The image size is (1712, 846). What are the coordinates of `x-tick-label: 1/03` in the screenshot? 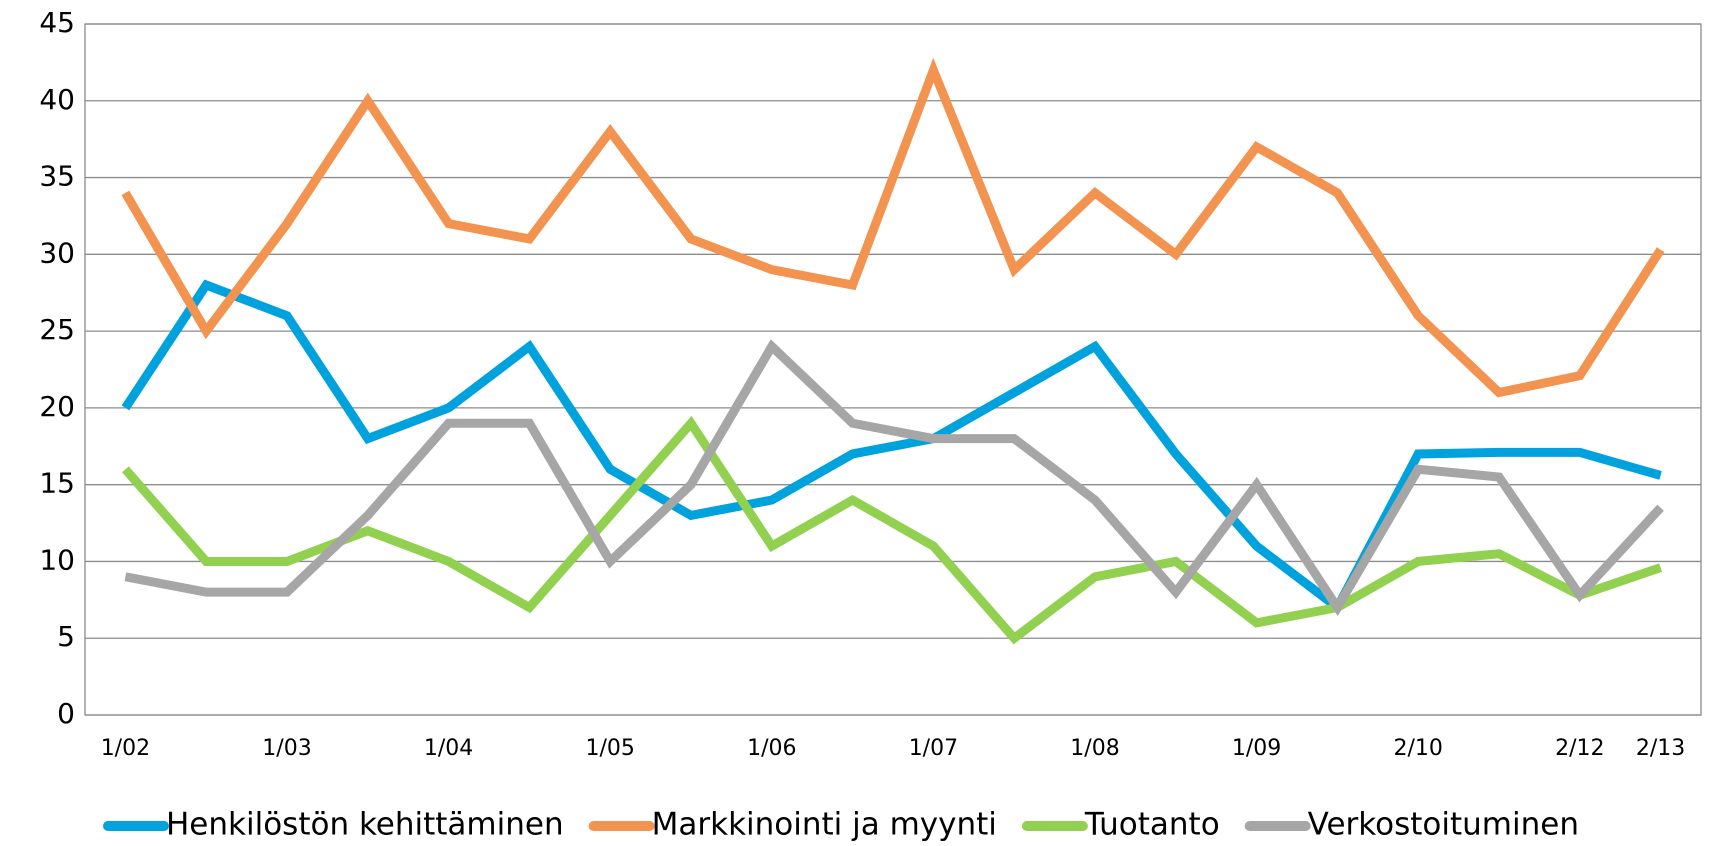 It's located at (286, 748).